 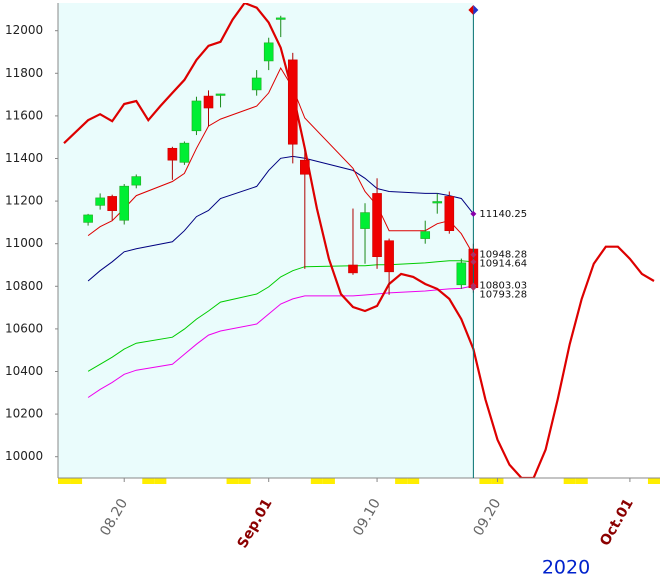 What do you see at coordinates (566, 568) in the screenshot?
I see `year-label: 2020` at bounding box center [566, 568].